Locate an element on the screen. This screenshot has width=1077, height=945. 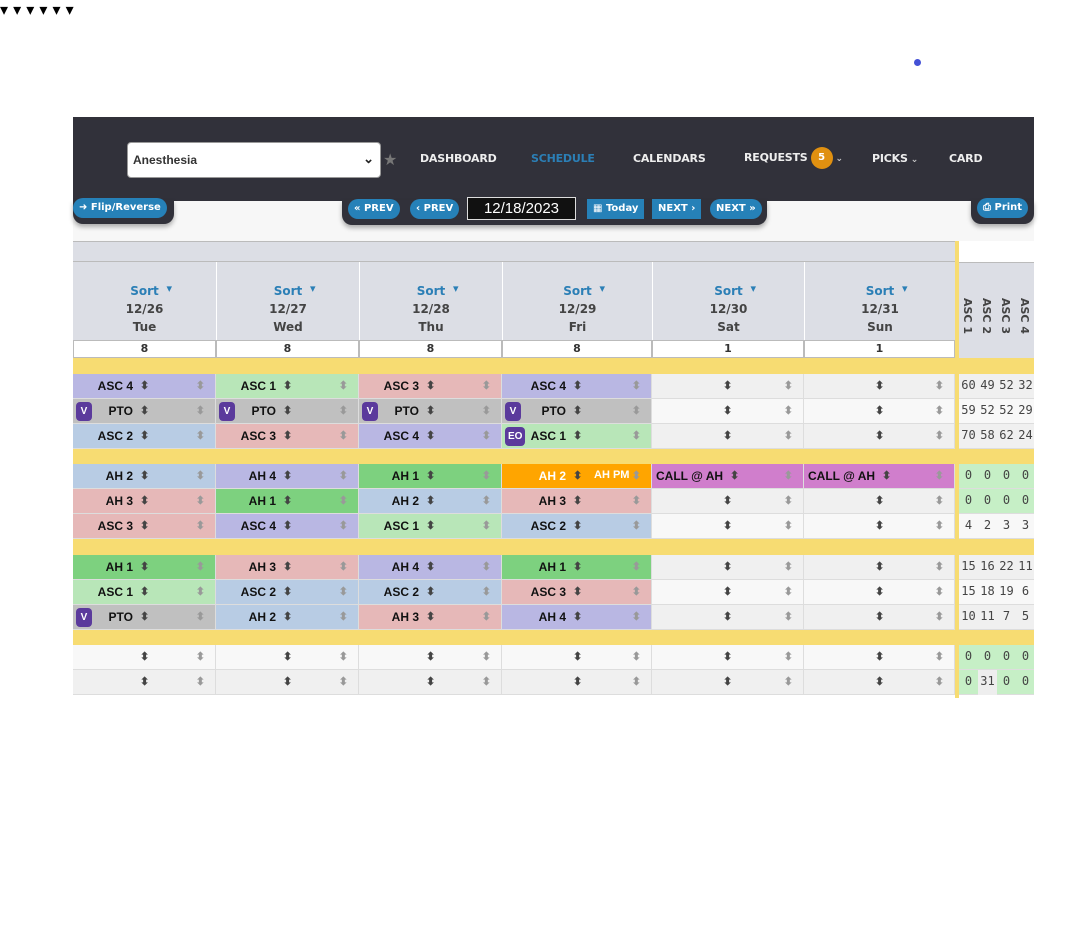
nav-schedule: SCHEDULE is located at coordinates (563, 158).